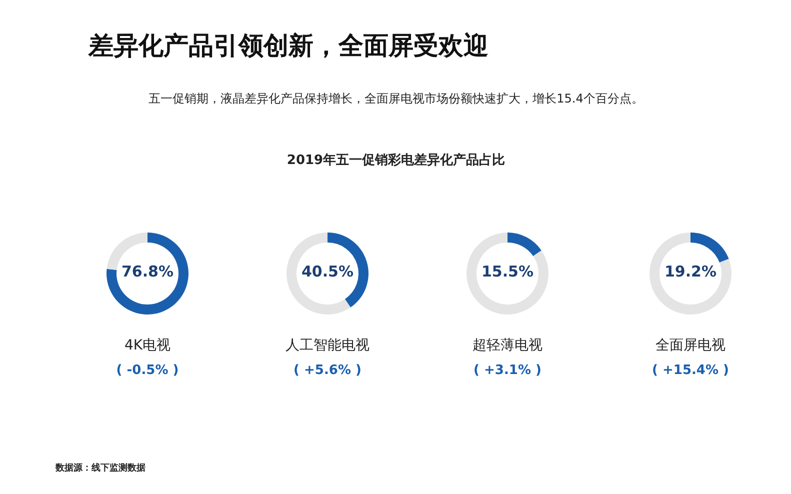 This screenshot has width=791, height=494. What do you see at coordinates (328, 346) in the screenshot?
I see `text: 人工智能电视` at bounding box center [328, 346].